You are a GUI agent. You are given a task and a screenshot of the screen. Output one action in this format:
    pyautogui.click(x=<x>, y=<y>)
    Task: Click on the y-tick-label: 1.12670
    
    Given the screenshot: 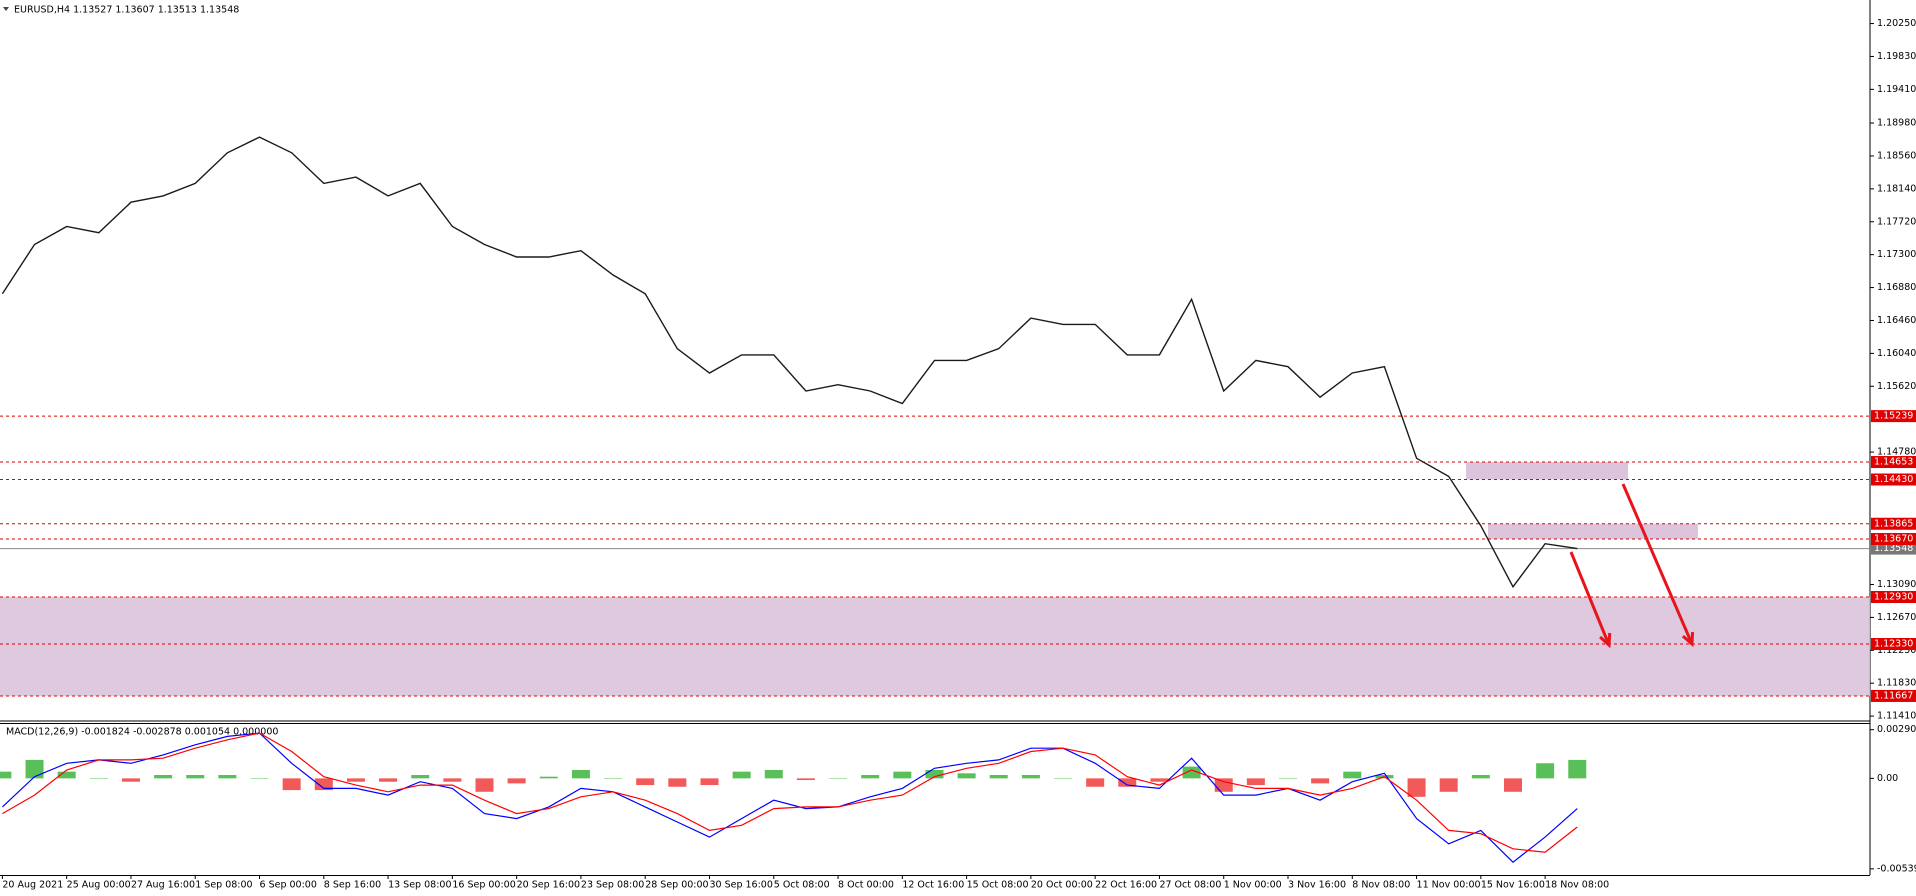 What is the action you would take?
    pyautogui.click(x=1896, y=617)
    